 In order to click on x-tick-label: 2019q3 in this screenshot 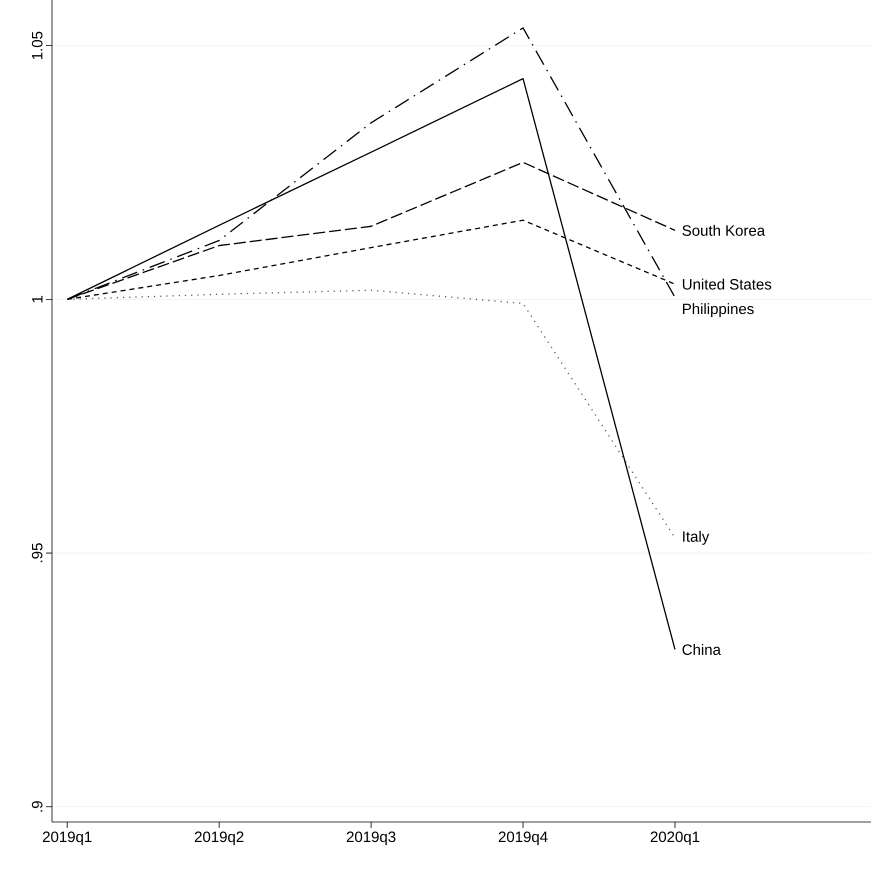, I will do `click(371, 839)`.